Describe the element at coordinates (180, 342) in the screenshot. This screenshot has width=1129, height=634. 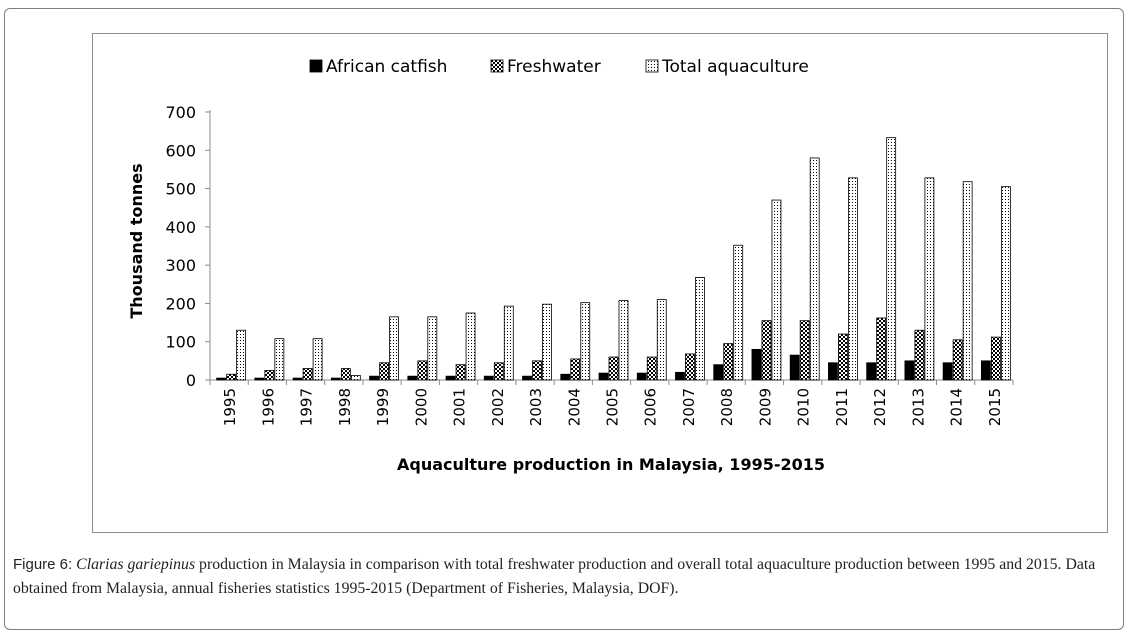
I see `y-tick-label: 100` at that location.